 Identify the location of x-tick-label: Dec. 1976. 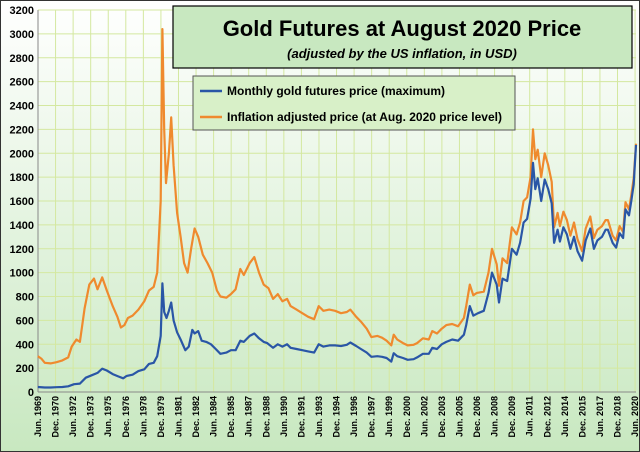
(126, 417).